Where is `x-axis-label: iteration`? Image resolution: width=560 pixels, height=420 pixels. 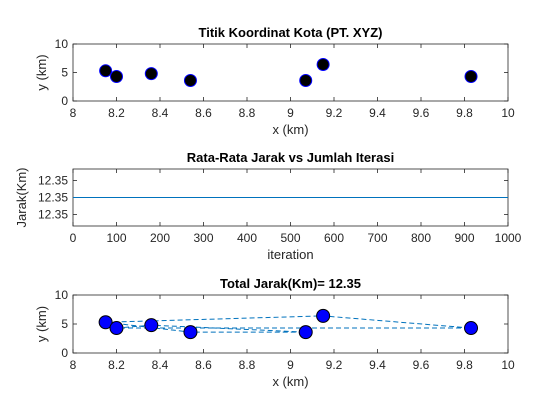
x-axis-label: iteration is located at coordinates (290, 254).